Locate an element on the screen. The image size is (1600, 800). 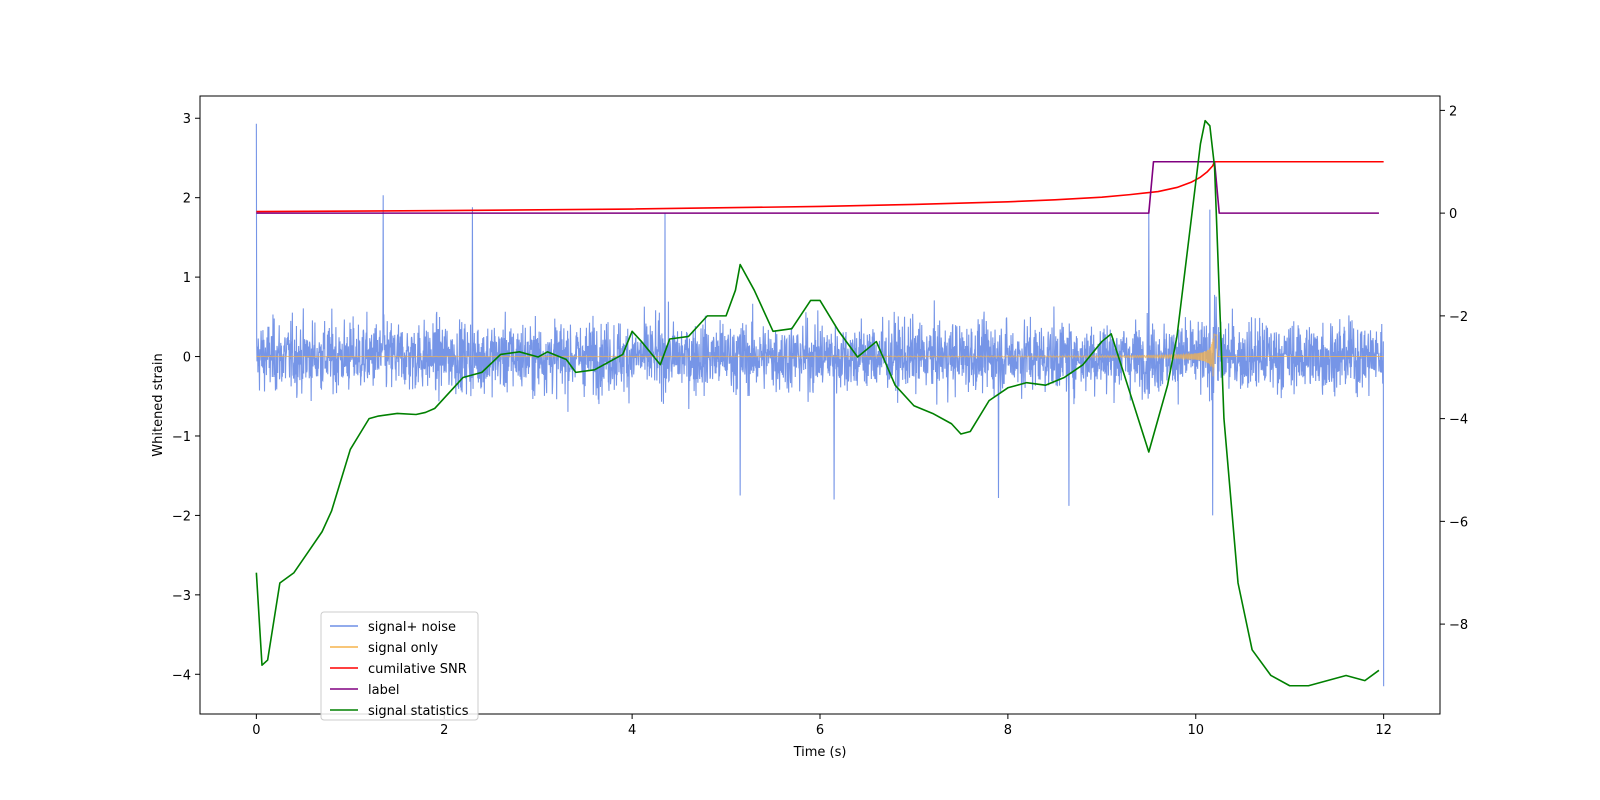
legend-label: signal statistics is located at coordinates (418, 711).